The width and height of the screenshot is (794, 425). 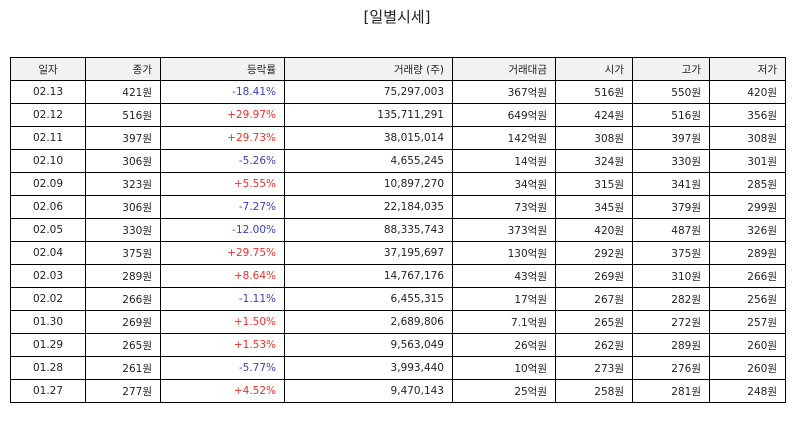 I want to click on cell-change-rate: +4.52%, so click(x=222, y=391).